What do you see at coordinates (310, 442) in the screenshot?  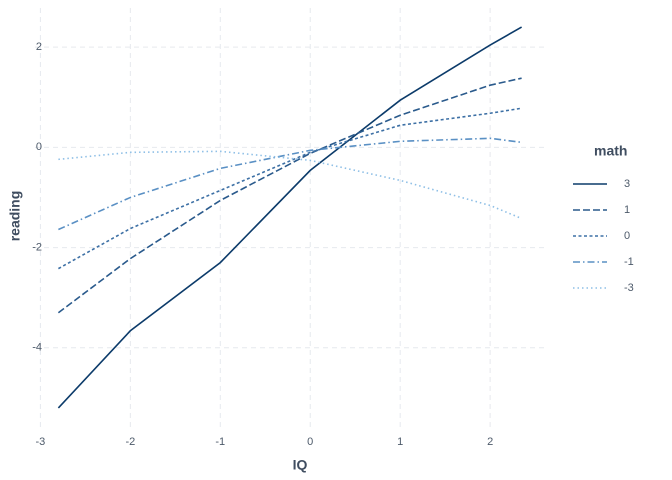 I see `x-tick-label: 0` at bounding box center [310, 442].